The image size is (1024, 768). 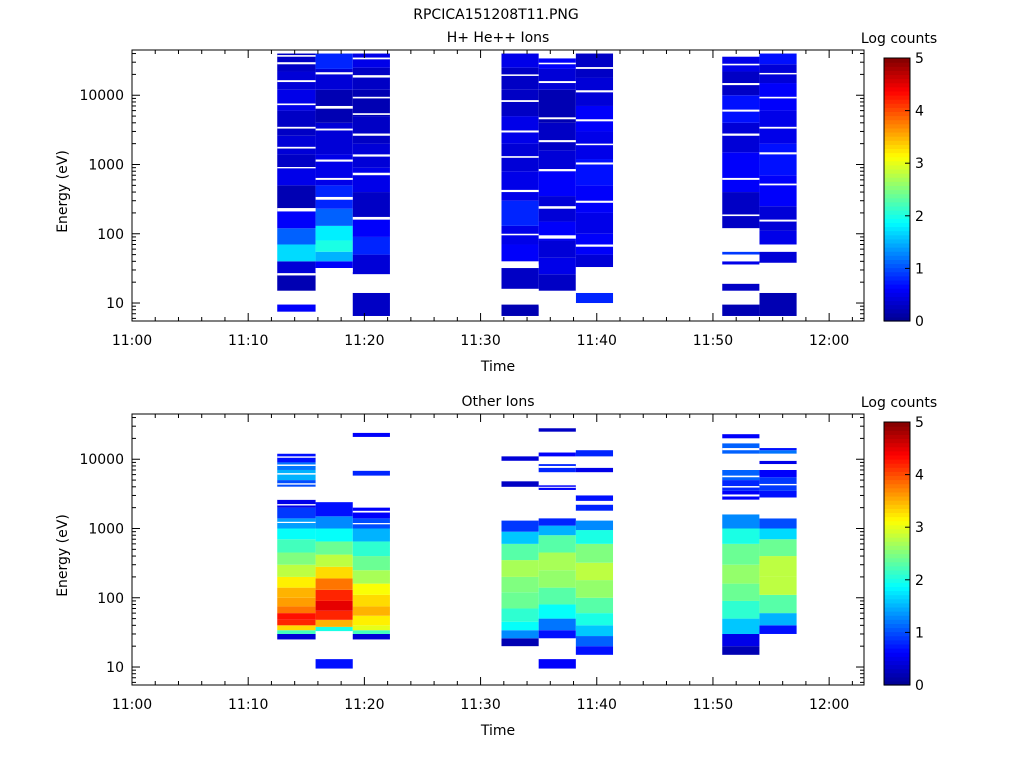 I want to click on y-tick-label: 10000, so click(x=101, y=460).